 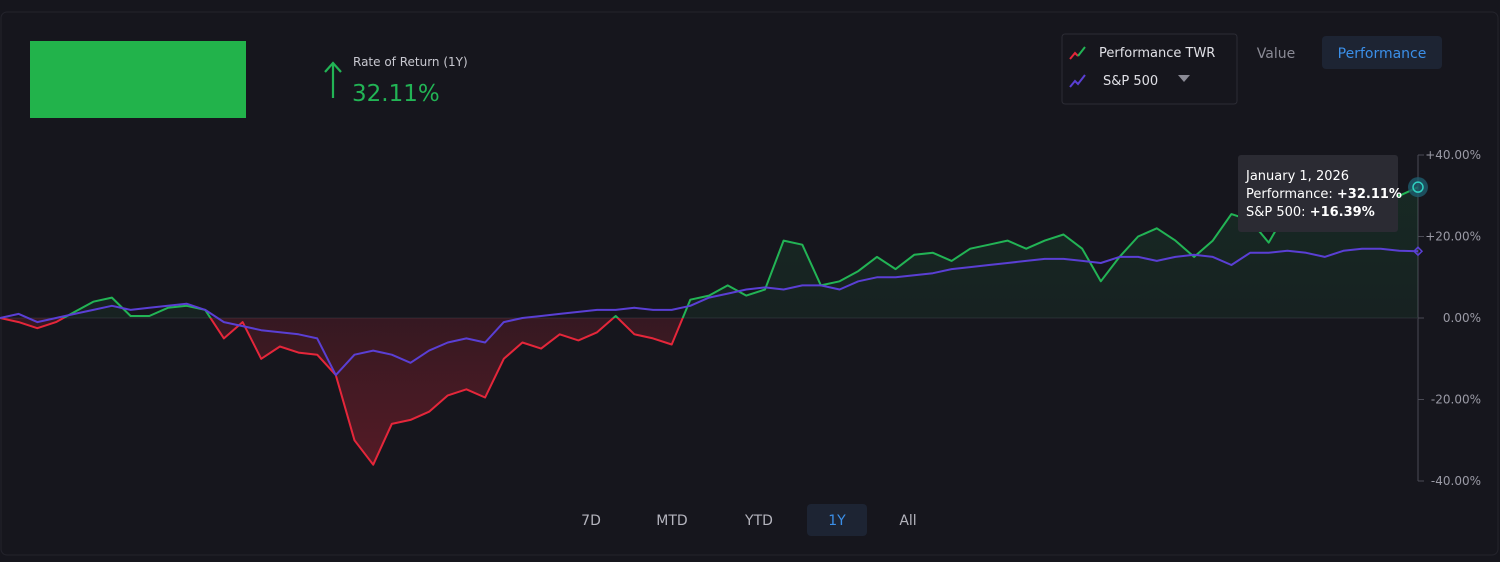 I want to click on view-tab: Value, so click(x=1276, y=54).